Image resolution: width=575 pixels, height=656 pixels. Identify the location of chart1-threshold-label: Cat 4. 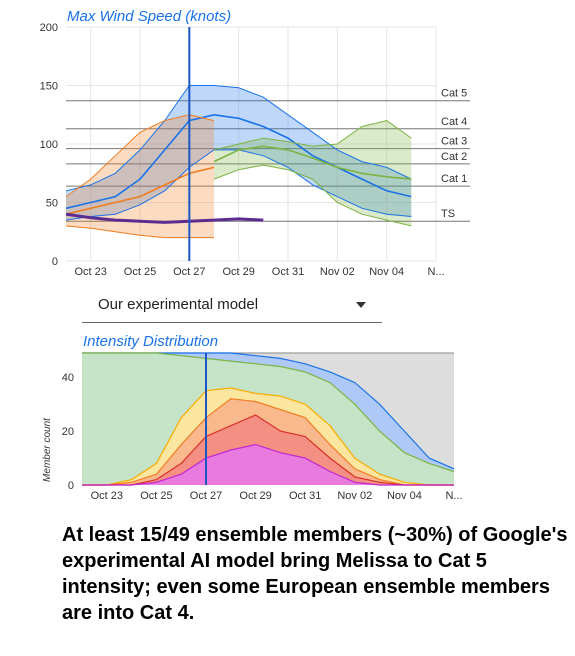
(454, 122).